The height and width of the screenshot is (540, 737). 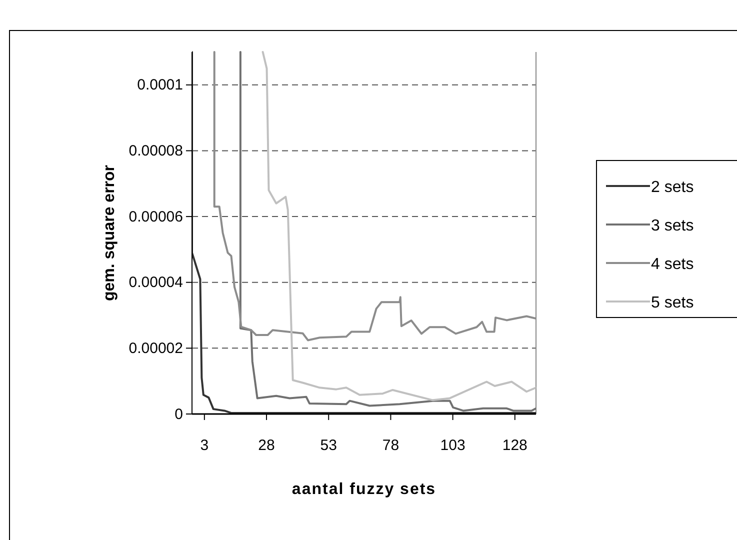 What do you see at coordinates (160, 85) in the screenshot?
I see `y-tick-label: 0.0001` at bounding box center [160, 85].